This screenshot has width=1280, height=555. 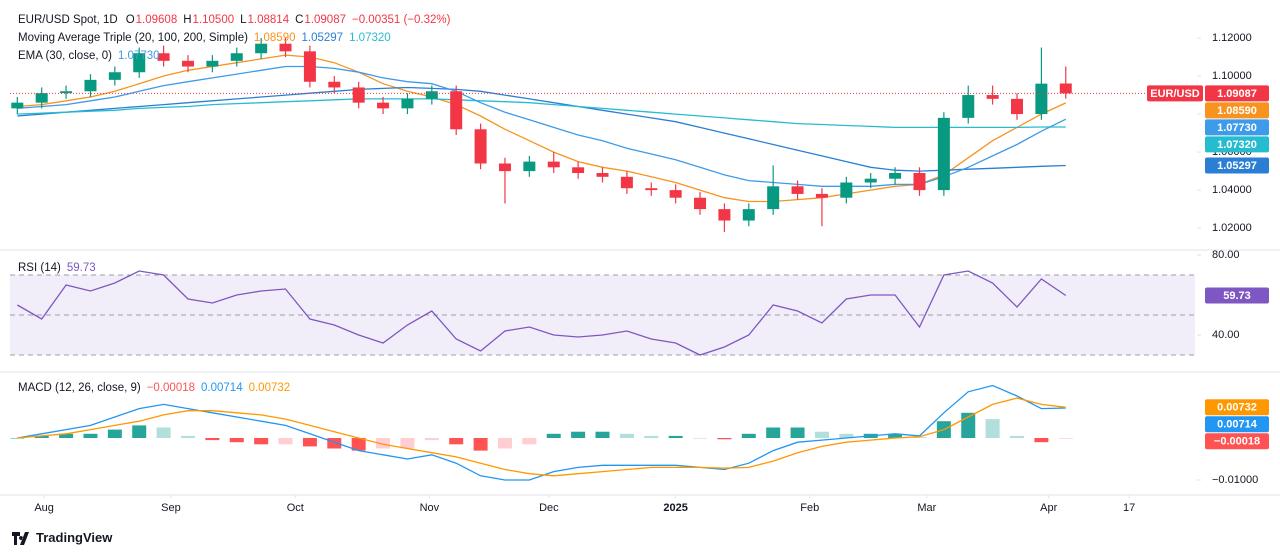 I want to click on x-tick-label: Feb, so click(x=809, y=508).